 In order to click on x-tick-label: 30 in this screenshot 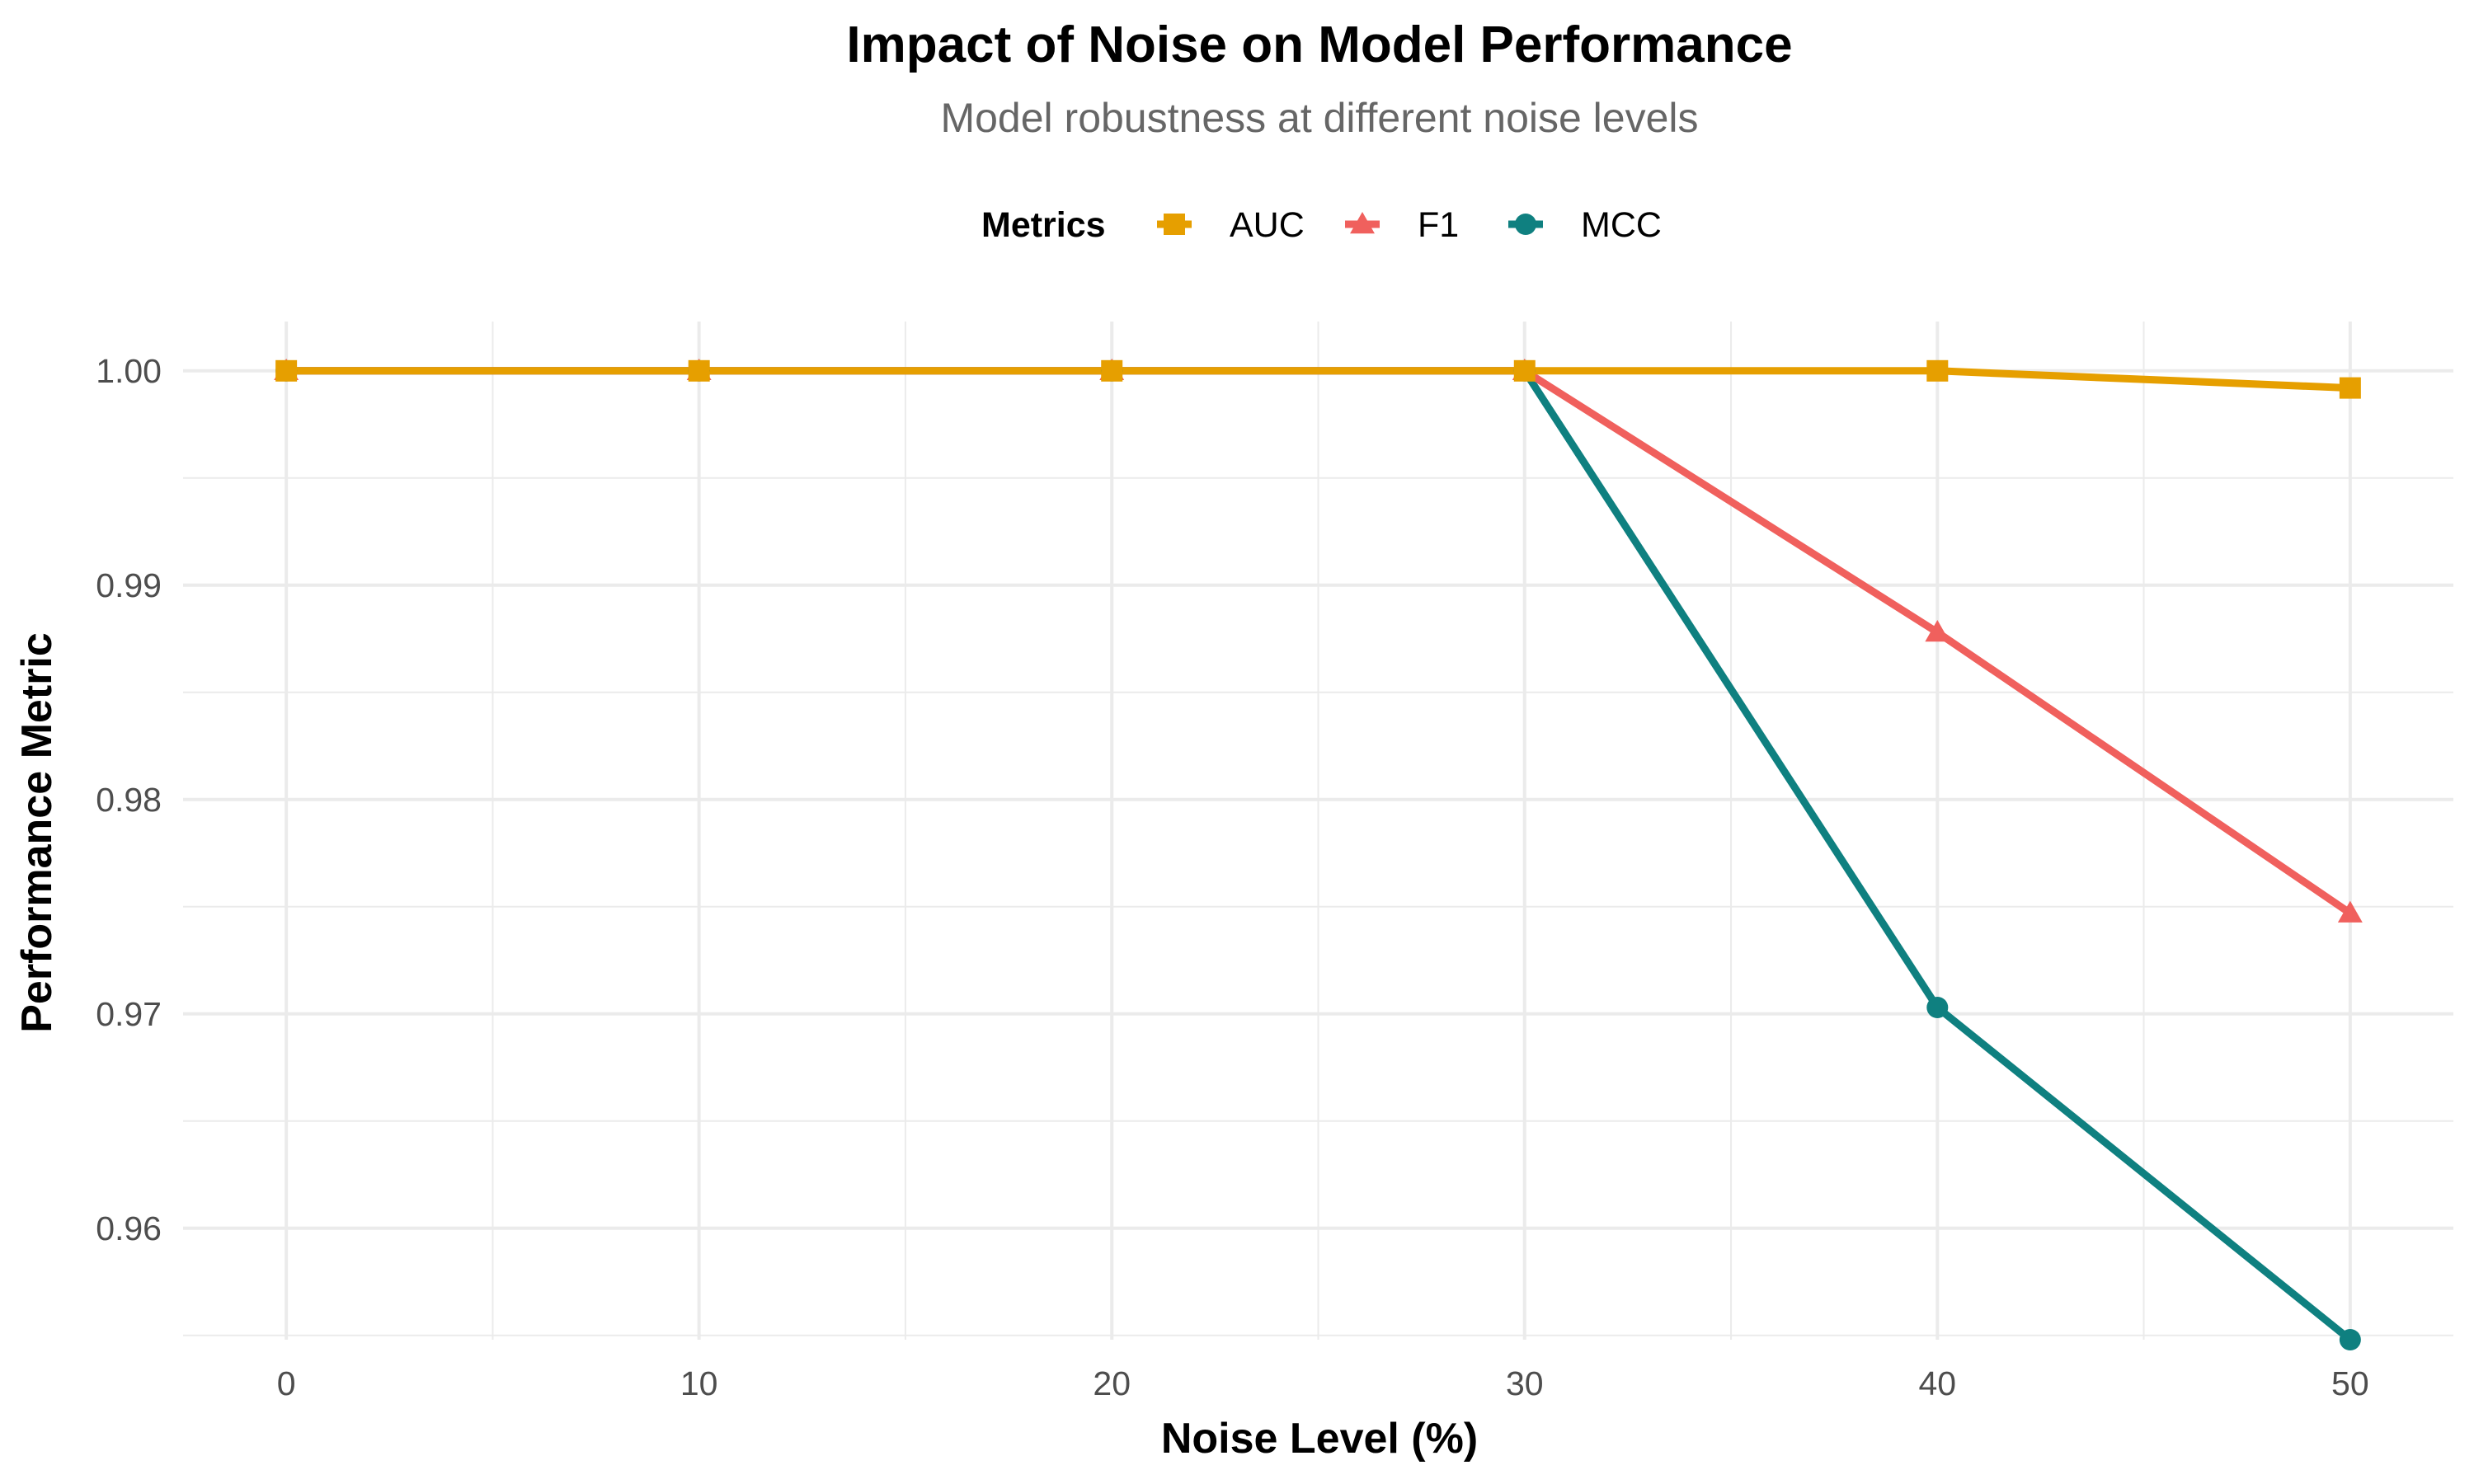, I will do `click(1525, 1383)`.